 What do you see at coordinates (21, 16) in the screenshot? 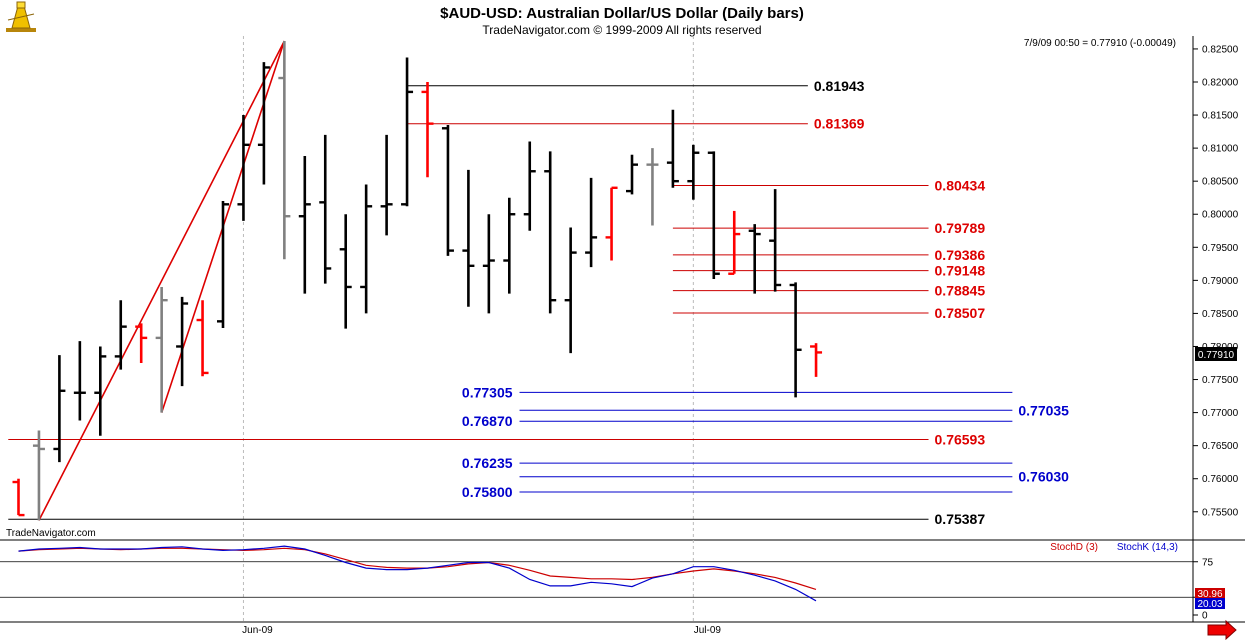
I see `lighthouse-logo-icon` at bounding box center [21, 16].